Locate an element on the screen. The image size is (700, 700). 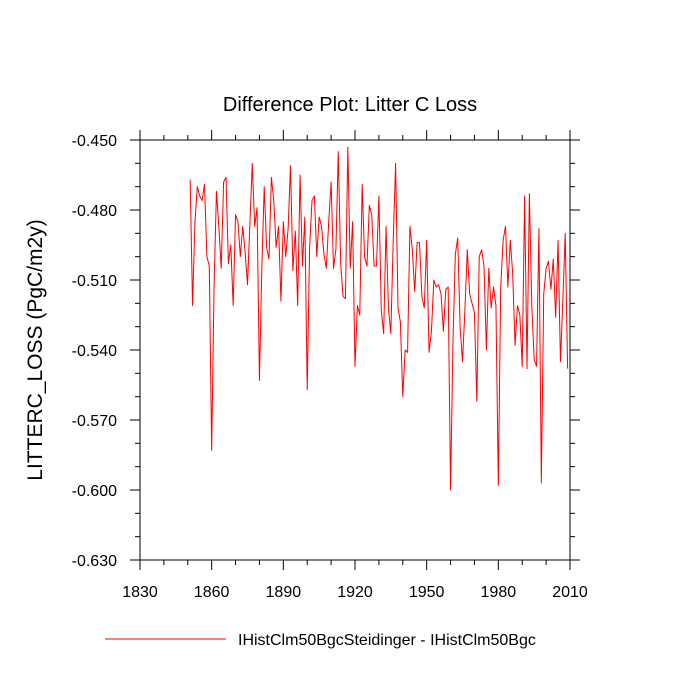
legend-label: IHistClm50BgcSteidinger - IHistClm50Bgc is located at coordinates (387, 640).